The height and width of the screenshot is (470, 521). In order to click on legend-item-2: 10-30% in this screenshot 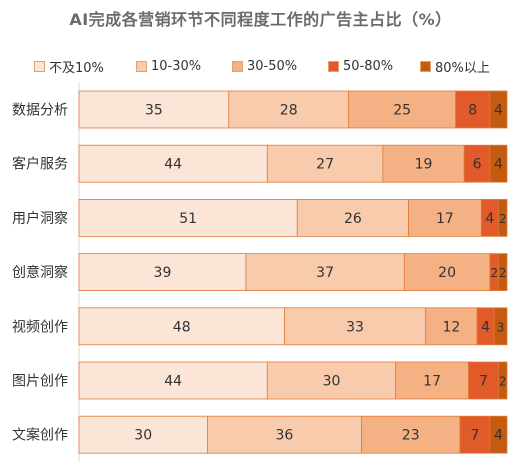, I will do `click(168, 66)`.